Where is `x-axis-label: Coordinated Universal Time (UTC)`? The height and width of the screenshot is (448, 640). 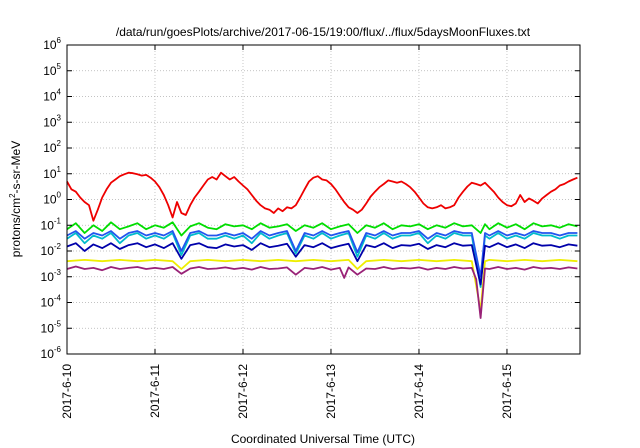
x-axis-label: Coordinated Universal Time (UTC) is located at coordinates (323, 439).